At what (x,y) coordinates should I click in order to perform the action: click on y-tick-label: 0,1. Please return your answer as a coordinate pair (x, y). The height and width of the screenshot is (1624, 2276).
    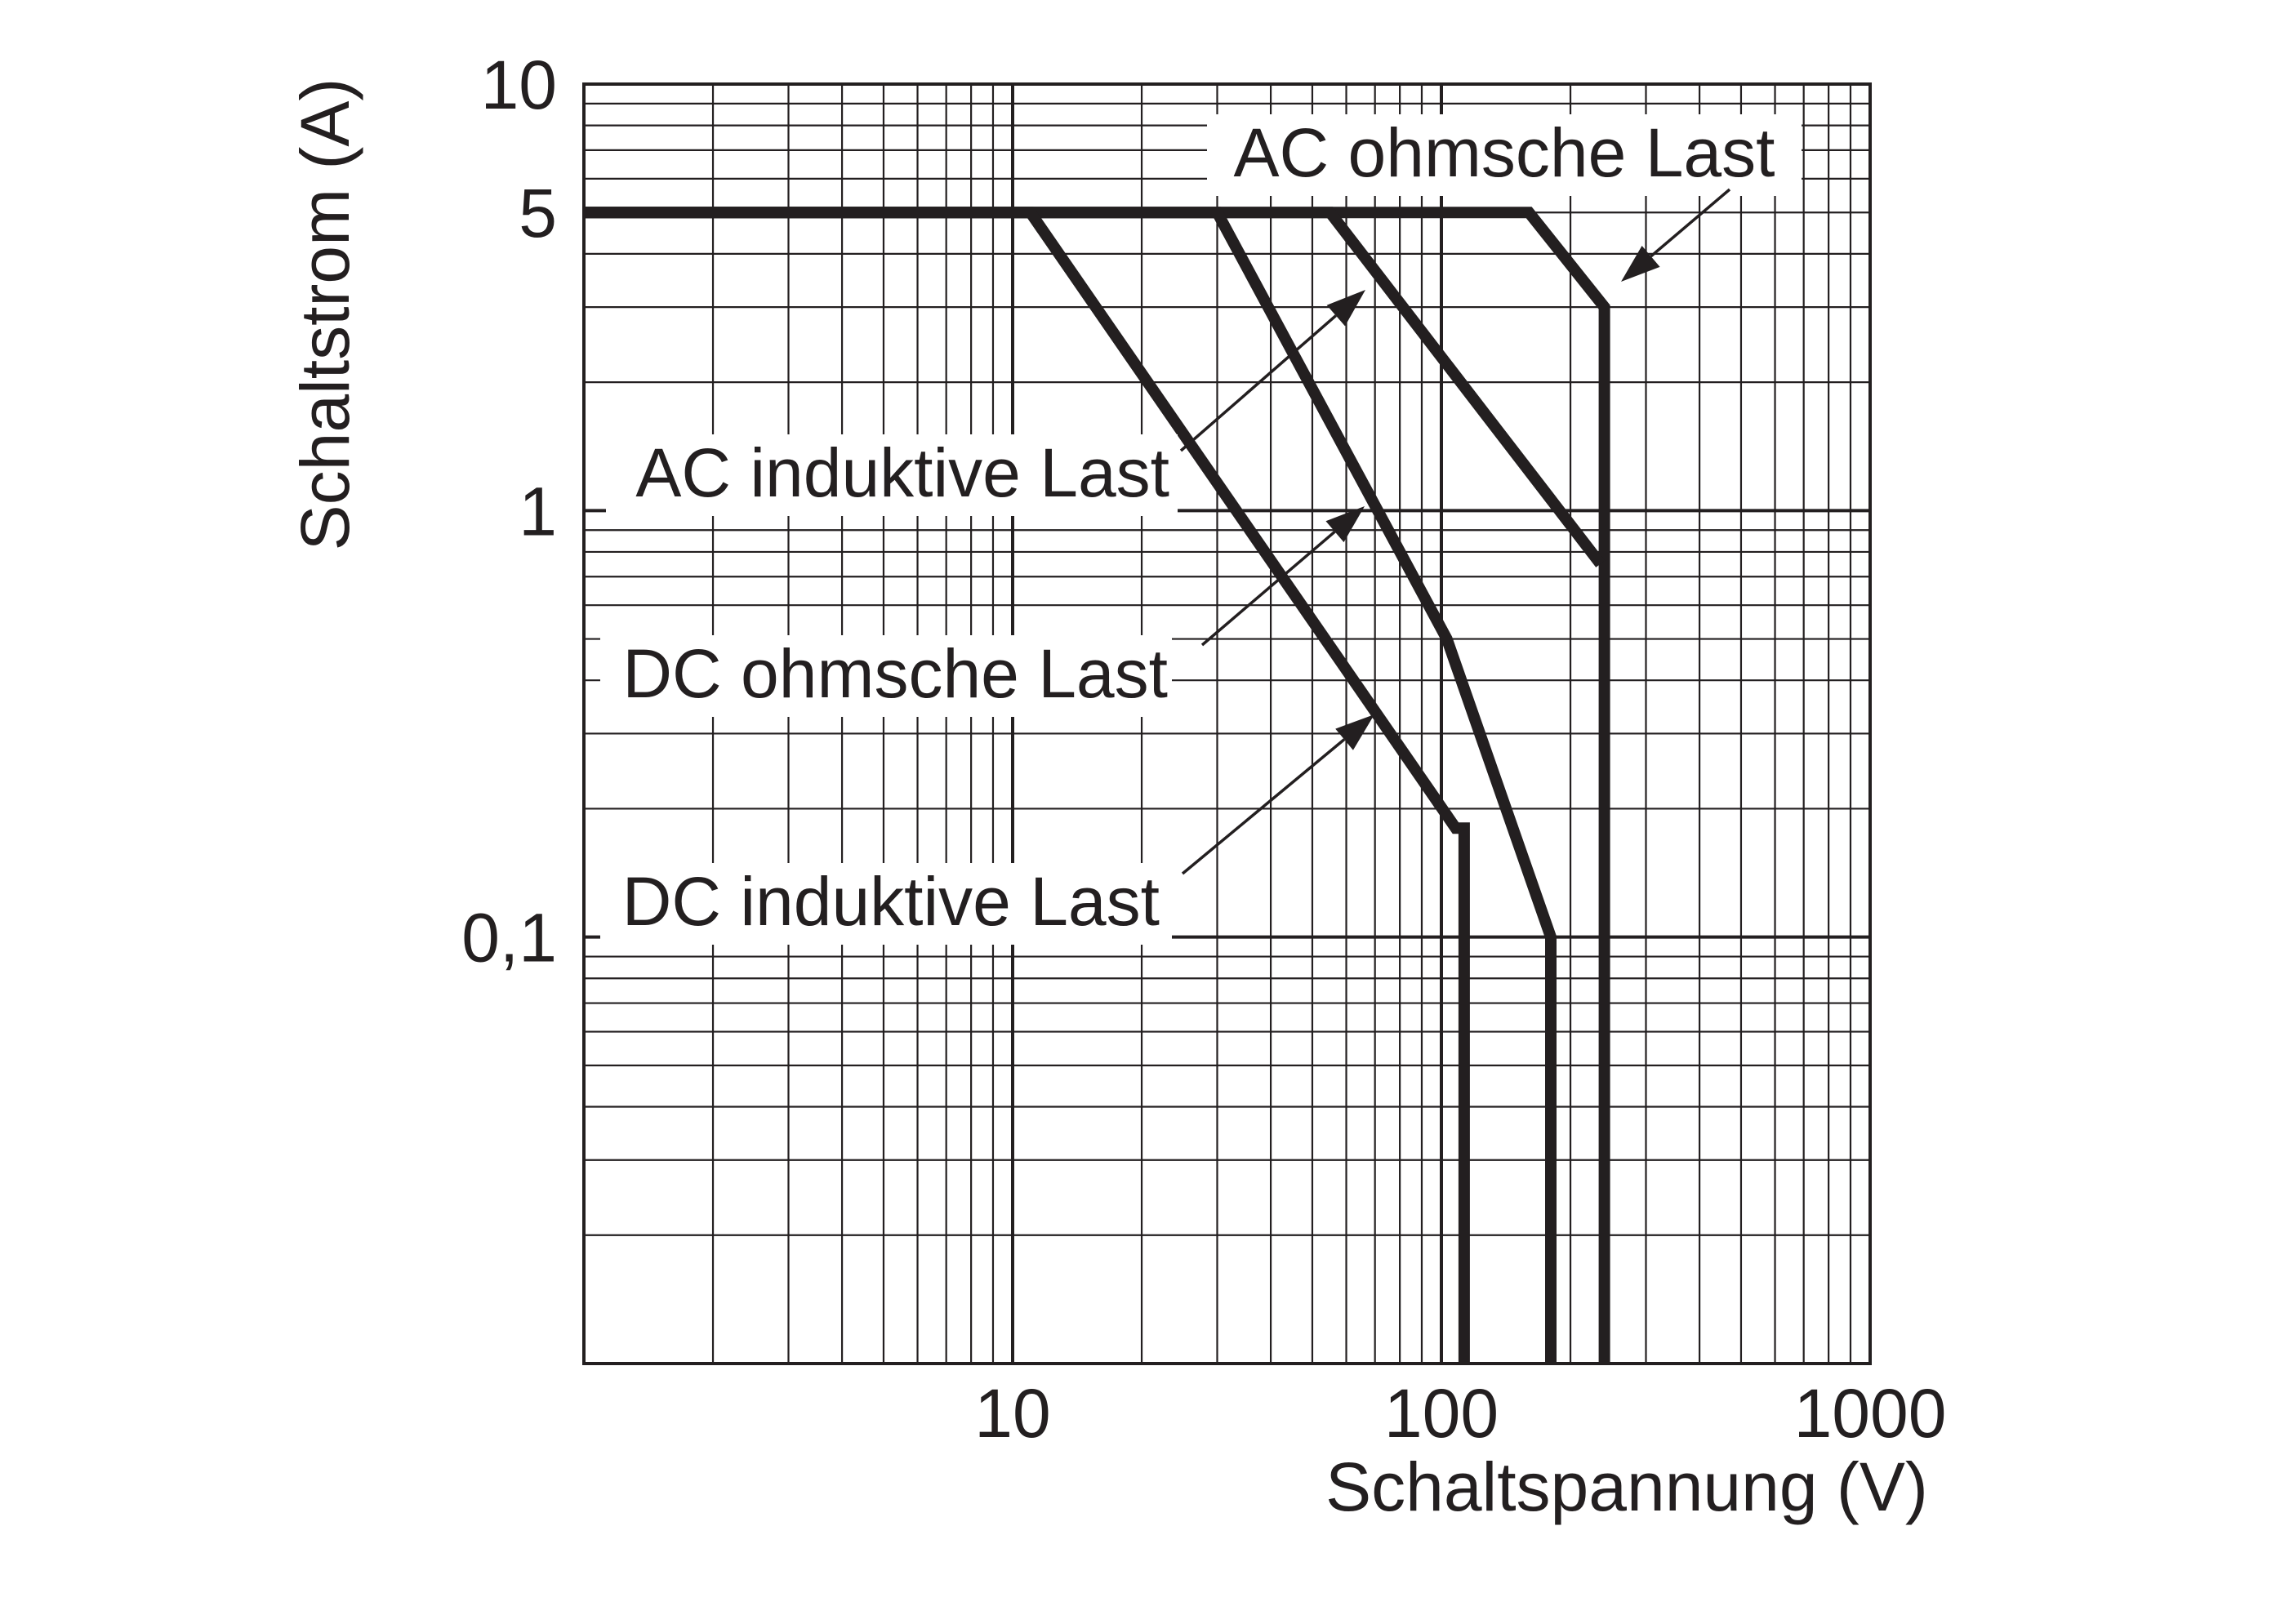
    Looking at the image, I should click on (509, 938).